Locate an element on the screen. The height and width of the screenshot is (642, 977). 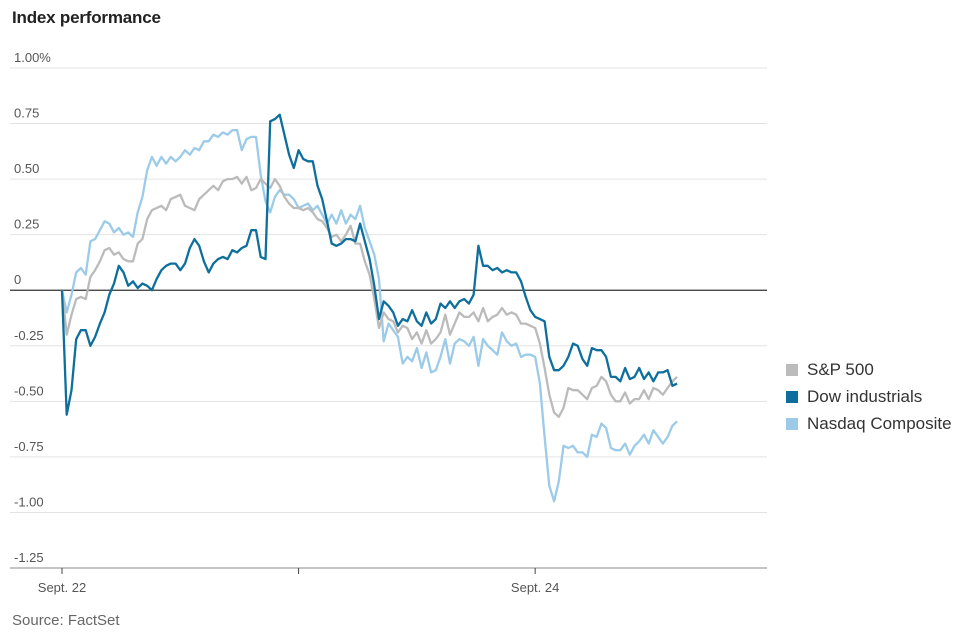
y-tick-label: 0.50 is located at coordinates (26, 168).